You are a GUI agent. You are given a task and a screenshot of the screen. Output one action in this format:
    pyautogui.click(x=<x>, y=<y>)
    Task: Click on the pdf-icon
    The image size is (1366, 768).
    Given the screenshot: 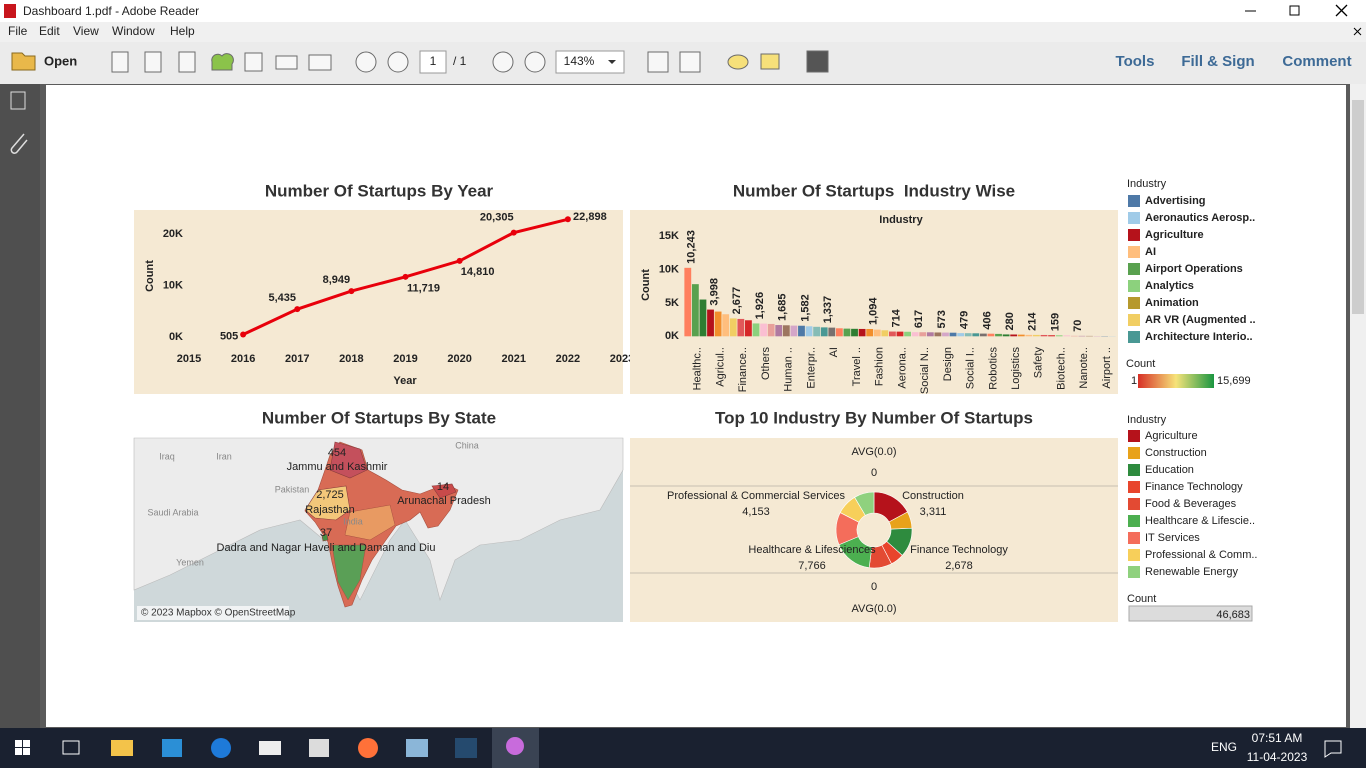 What is the action you would take?
    pyautogui.click(x=153, y=62)
    